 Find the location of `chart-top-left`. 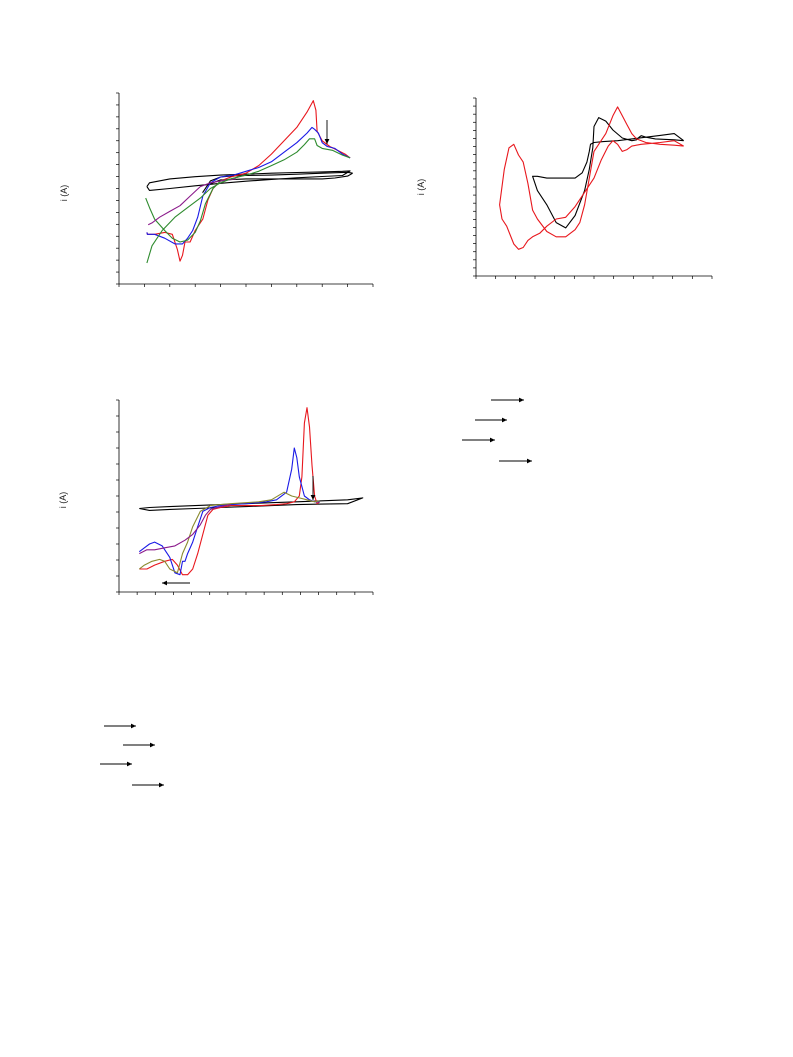

chart-top-left is located at coordinates (245, 189).